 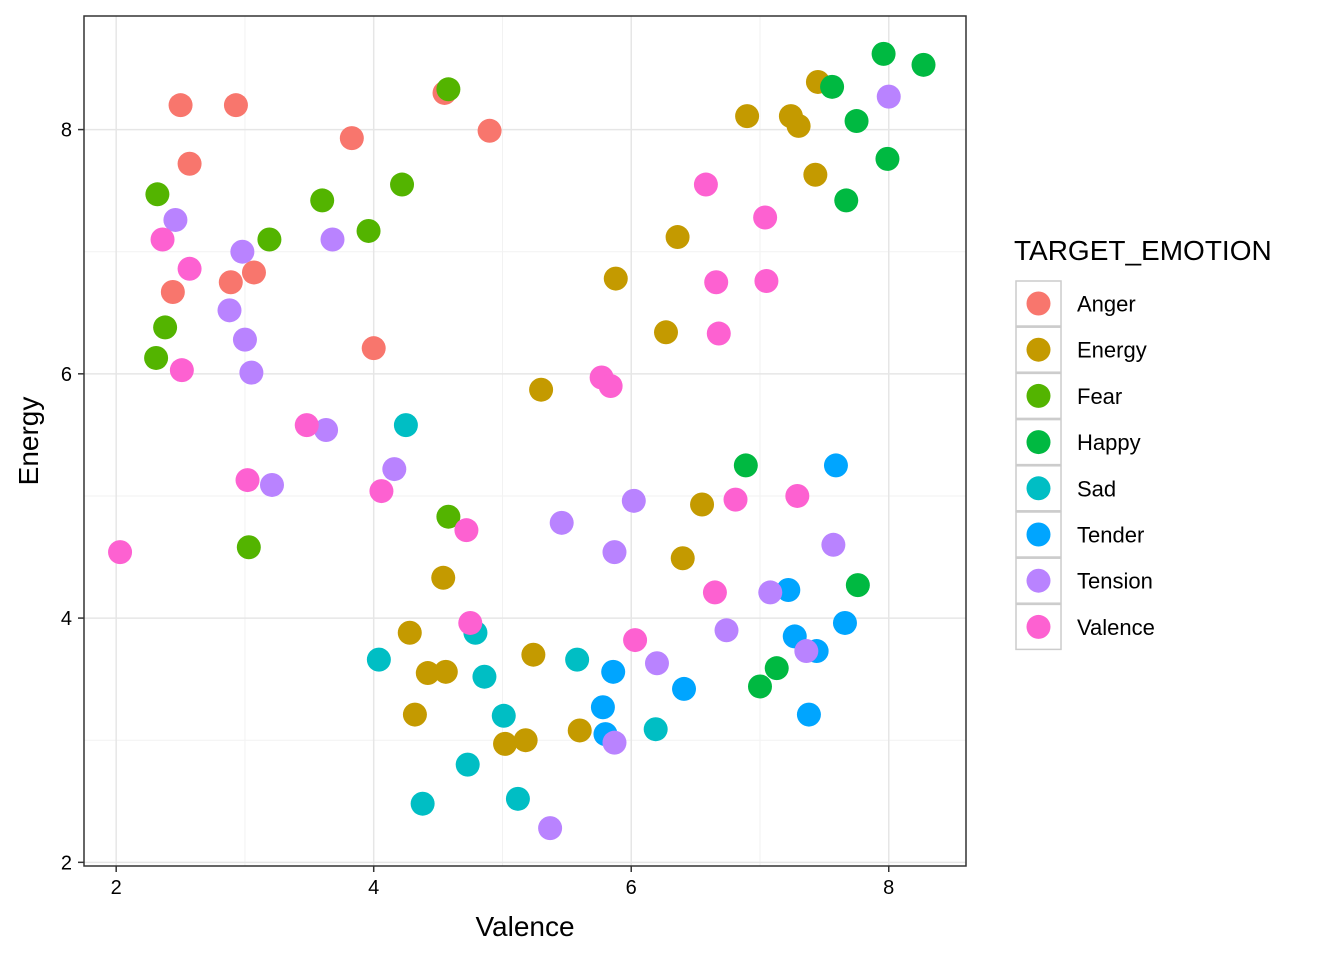 I want to click on legend-label: Energy, so click(x=1112, y=350).